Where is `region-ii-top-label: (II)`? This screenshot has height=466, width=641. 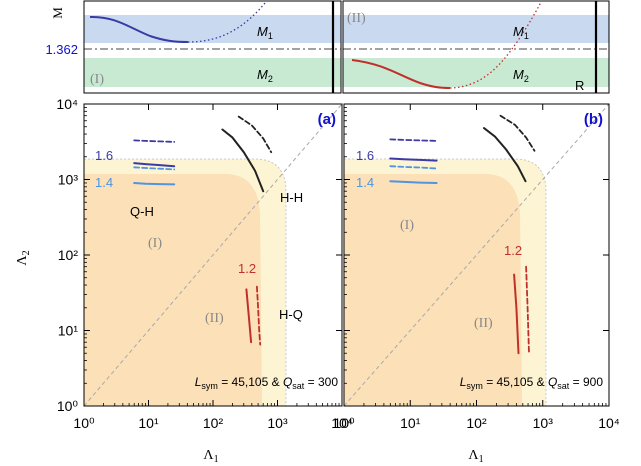 region-ii-top-label: (II) is located at coordinates (356, 18).